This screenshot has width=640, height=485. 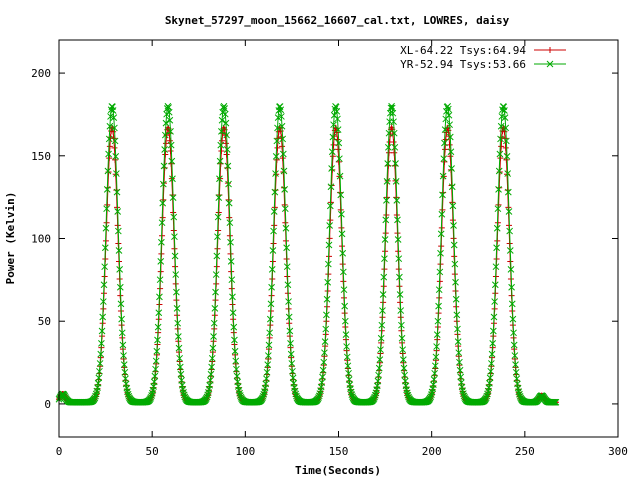 What do you see at coordinates (618, 451) in the screenshot?
I see `x-tick-label: 300` at bounding box center [618, 451].